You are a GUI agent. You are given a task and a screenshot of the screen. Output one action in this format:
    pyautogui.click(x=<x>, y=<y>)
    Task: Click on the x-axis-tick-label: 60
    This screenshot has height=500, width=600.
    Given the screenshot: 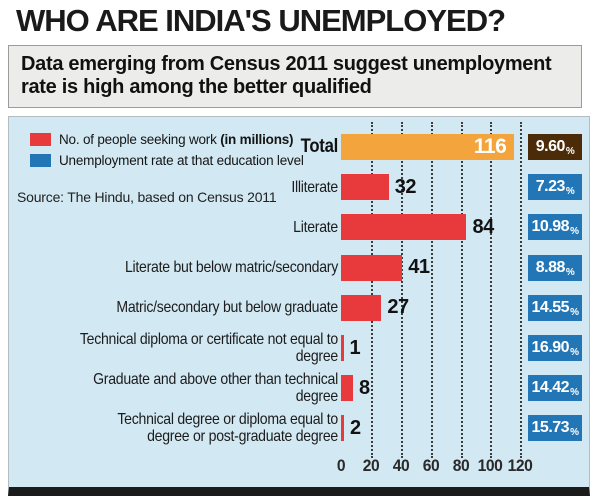 What is the action you would take?
    pyautogui.click(x=430, y=465)
    